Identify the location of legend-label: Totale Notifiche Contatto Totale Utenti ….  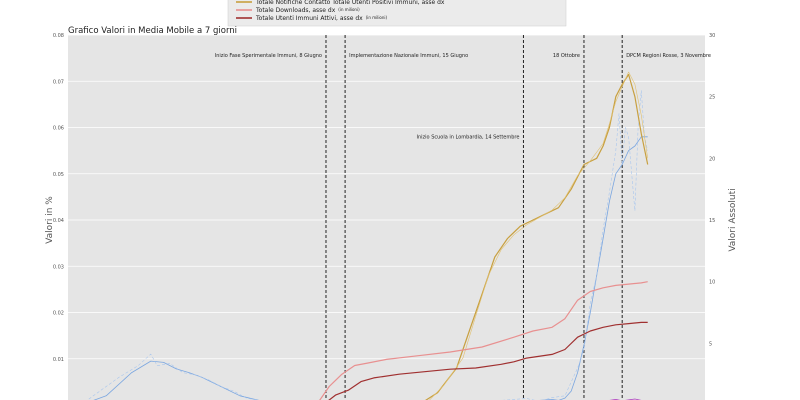
(350, 3).